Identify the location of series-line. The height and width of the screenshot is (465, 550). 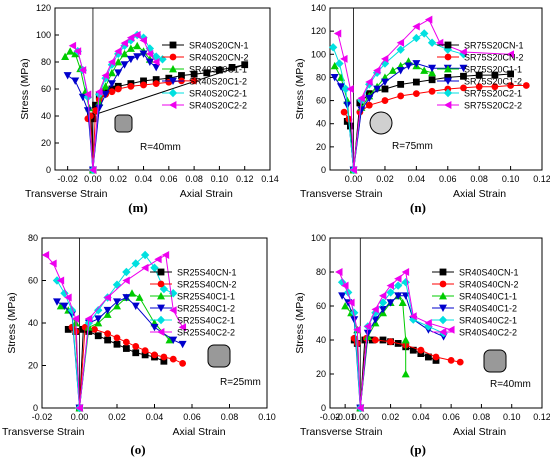
(424, 94).